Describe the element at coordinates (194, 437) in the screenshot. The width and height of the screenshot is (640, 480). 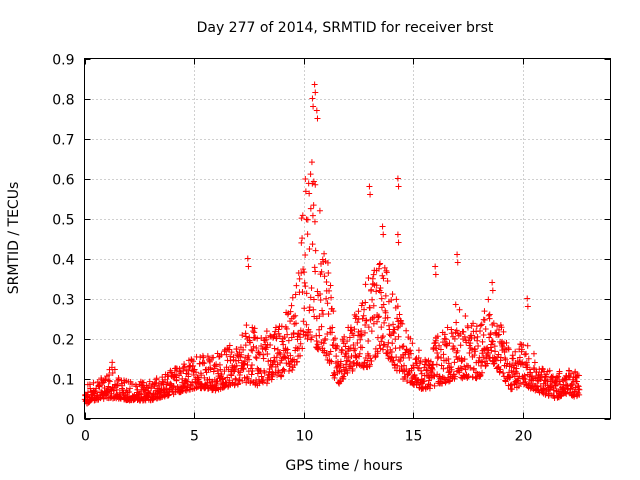
I see `x-tick-label: 5` at that location.